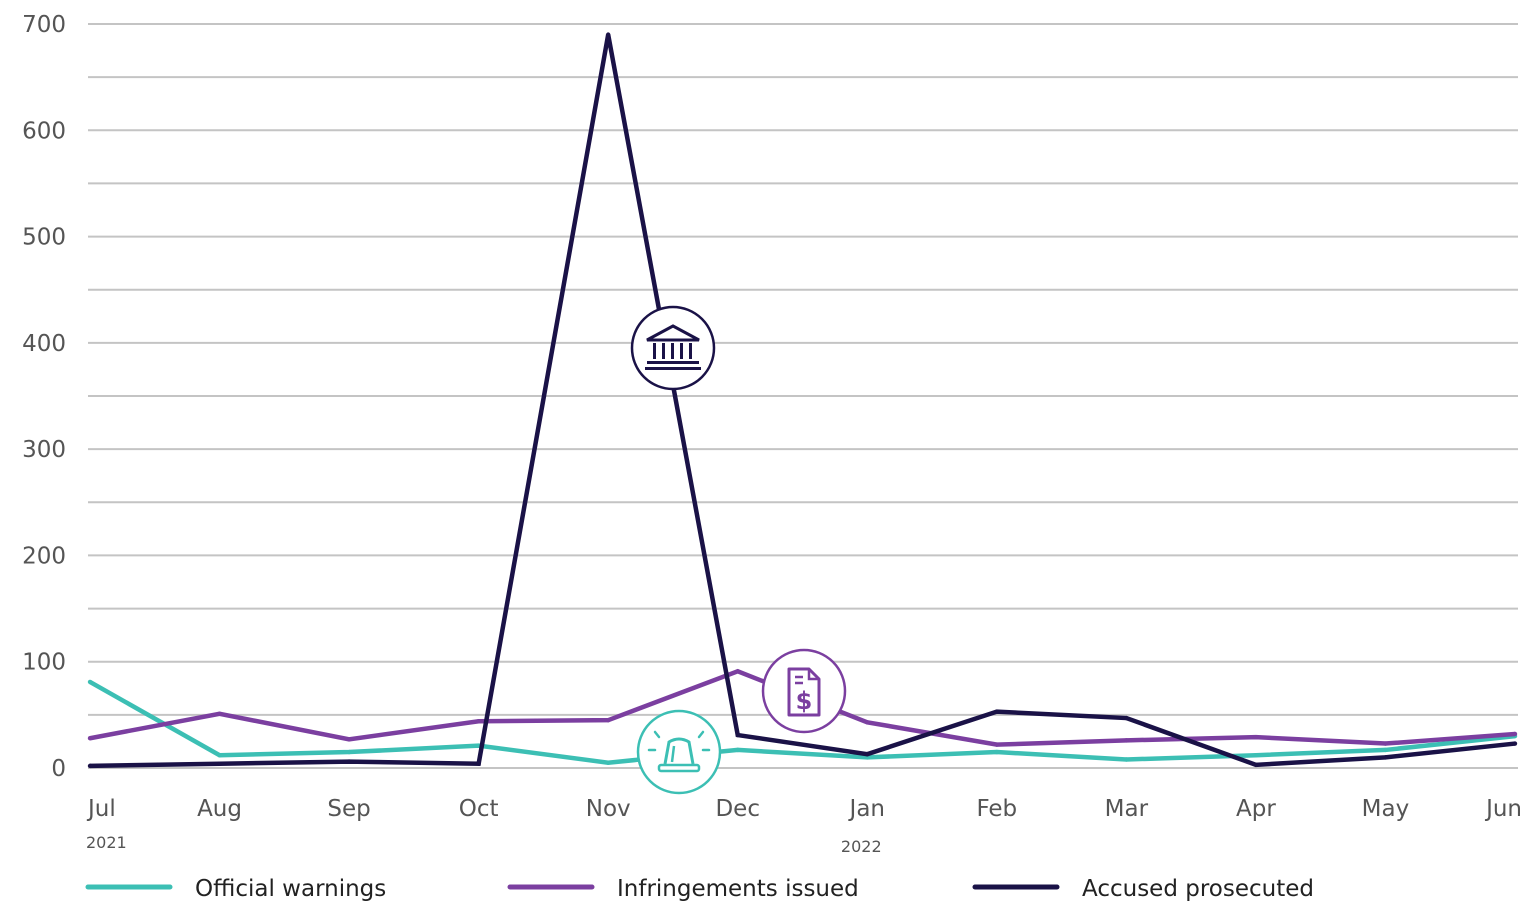 This screenshot has width=1536, height=916. Describe the element at coordinates (866, 809) in the screenshot. I see `x-tick-label: Jan` at that location.